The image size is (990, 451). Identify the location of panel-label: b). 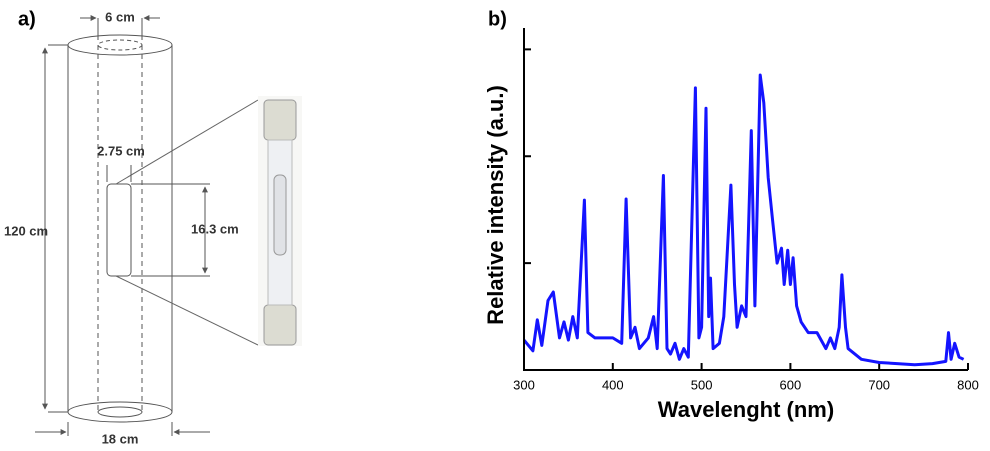
(497, 19).